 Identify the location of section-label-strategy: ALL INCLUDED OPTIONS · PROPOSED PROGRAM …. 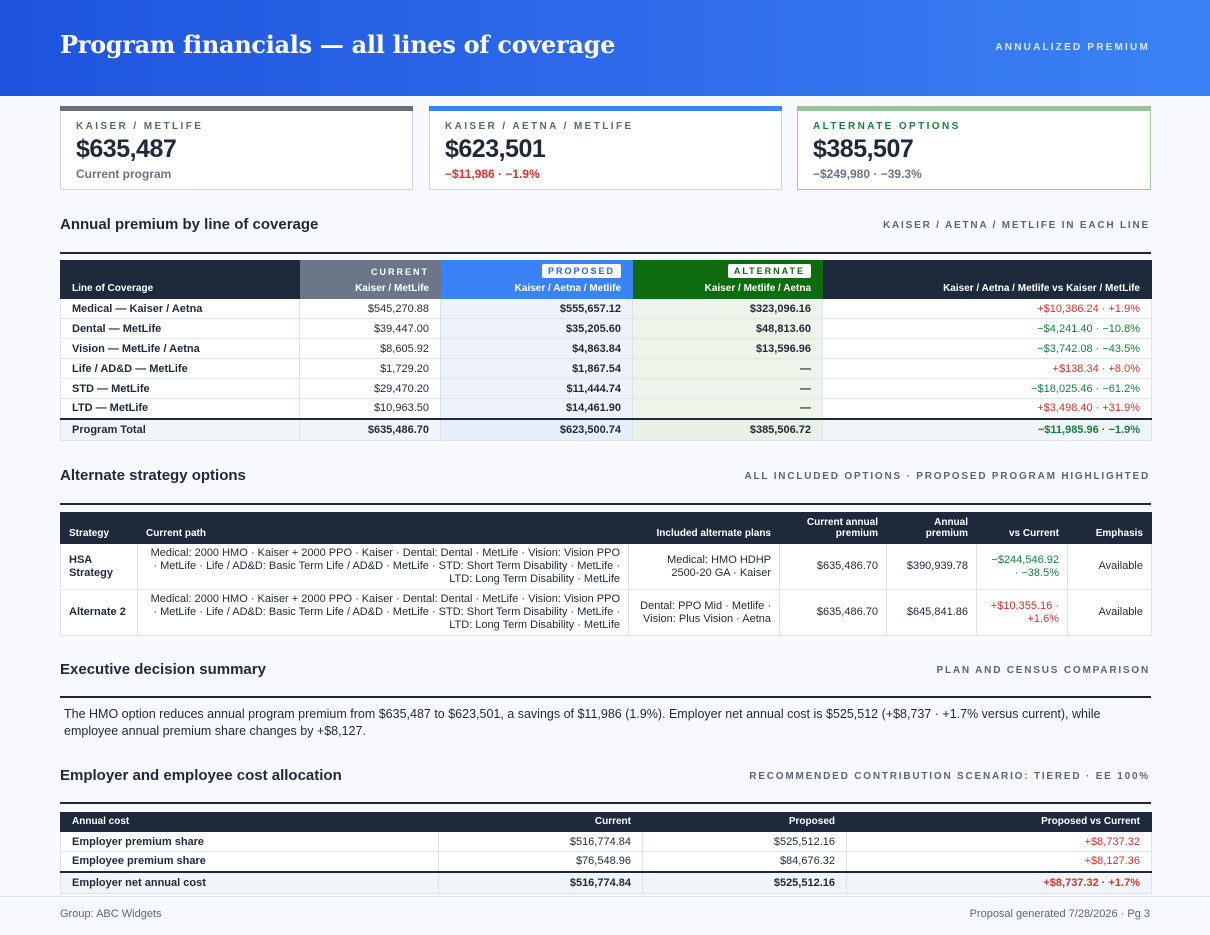
(947, 476).